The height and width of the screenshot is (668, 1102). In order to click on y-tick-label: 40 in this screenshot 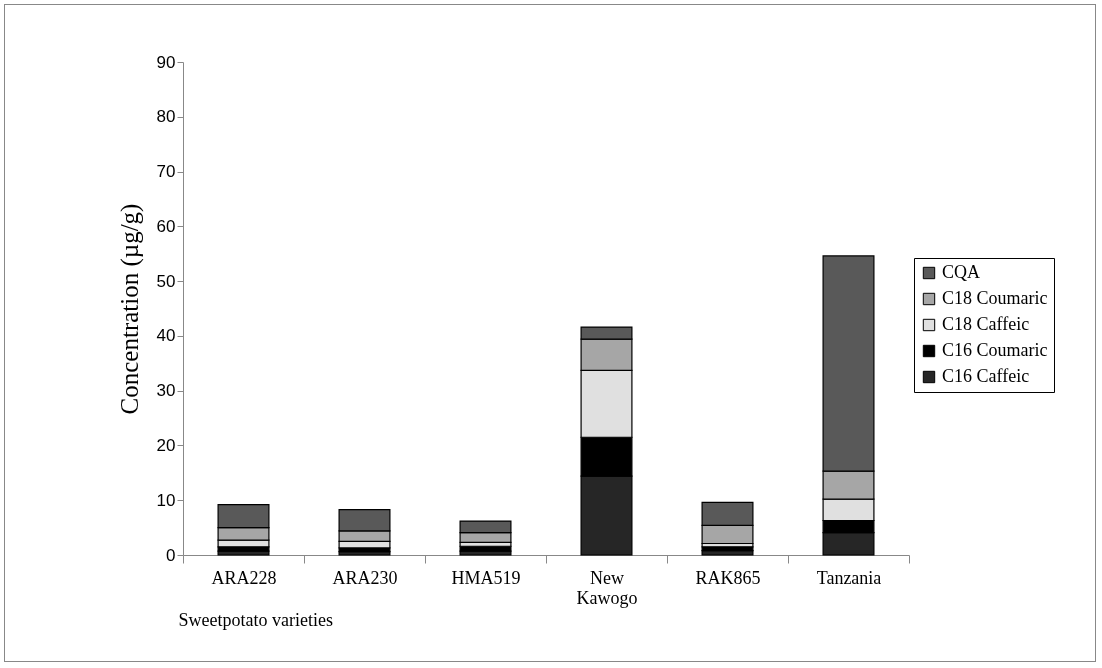, I will do `click(166, 336)`.